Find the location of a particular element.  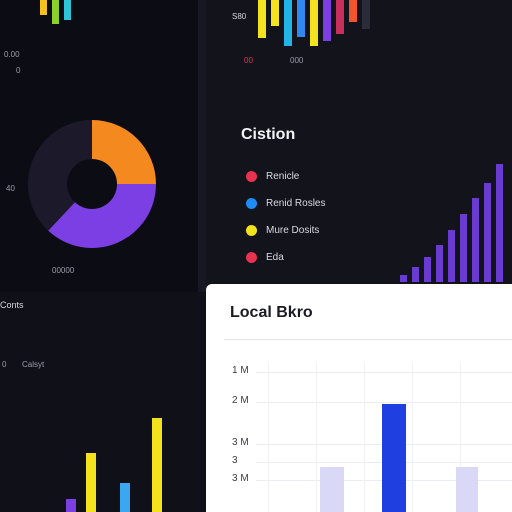

right-top-sub-label-b: 000 is located at coordinates (297, 60).